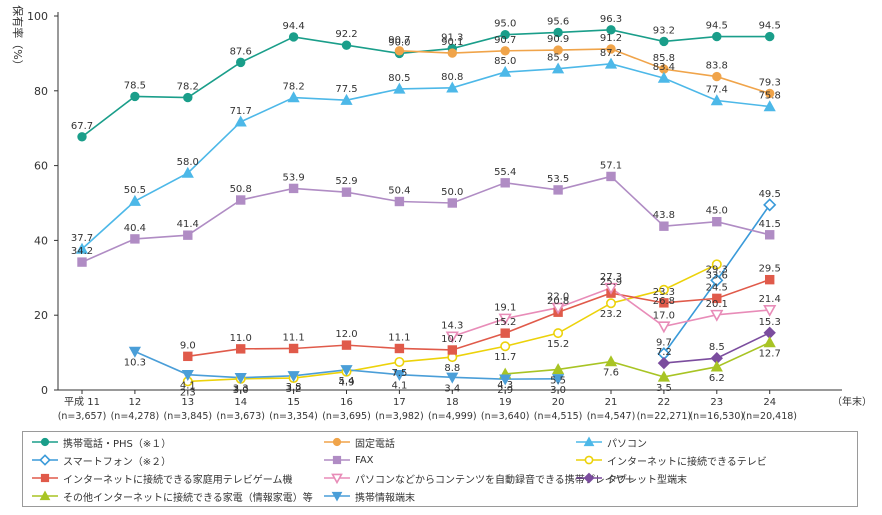  I want to click on data-label: 7.2, so click(664, 352).